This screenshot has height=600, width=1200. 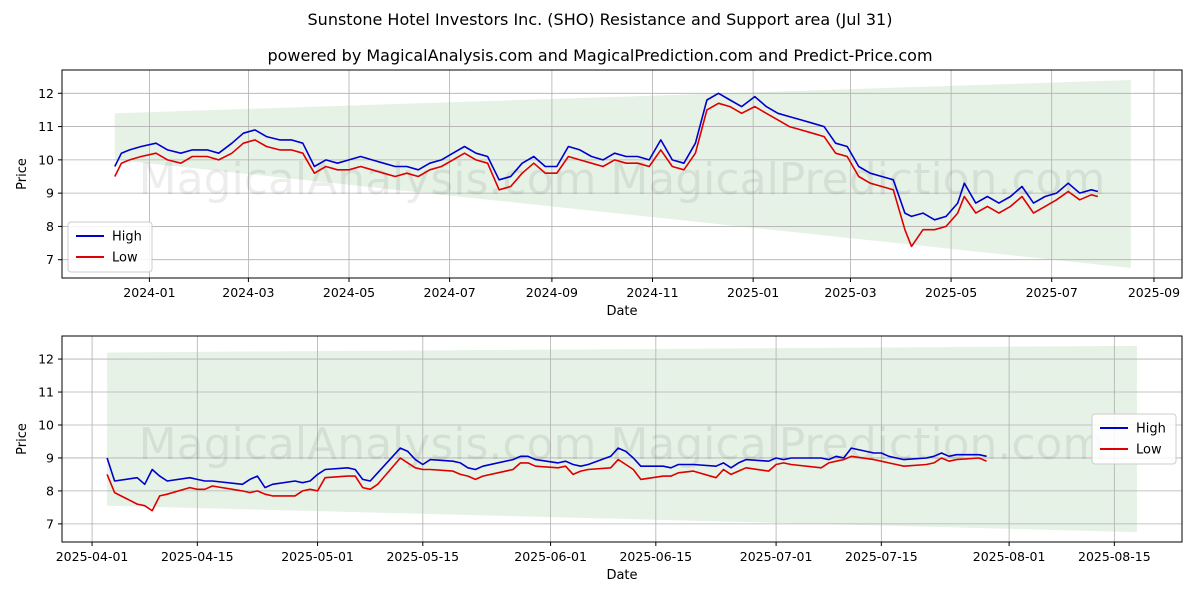 I want to click on x-tick-label: 2025-05-01, so click(x=317, y=556).